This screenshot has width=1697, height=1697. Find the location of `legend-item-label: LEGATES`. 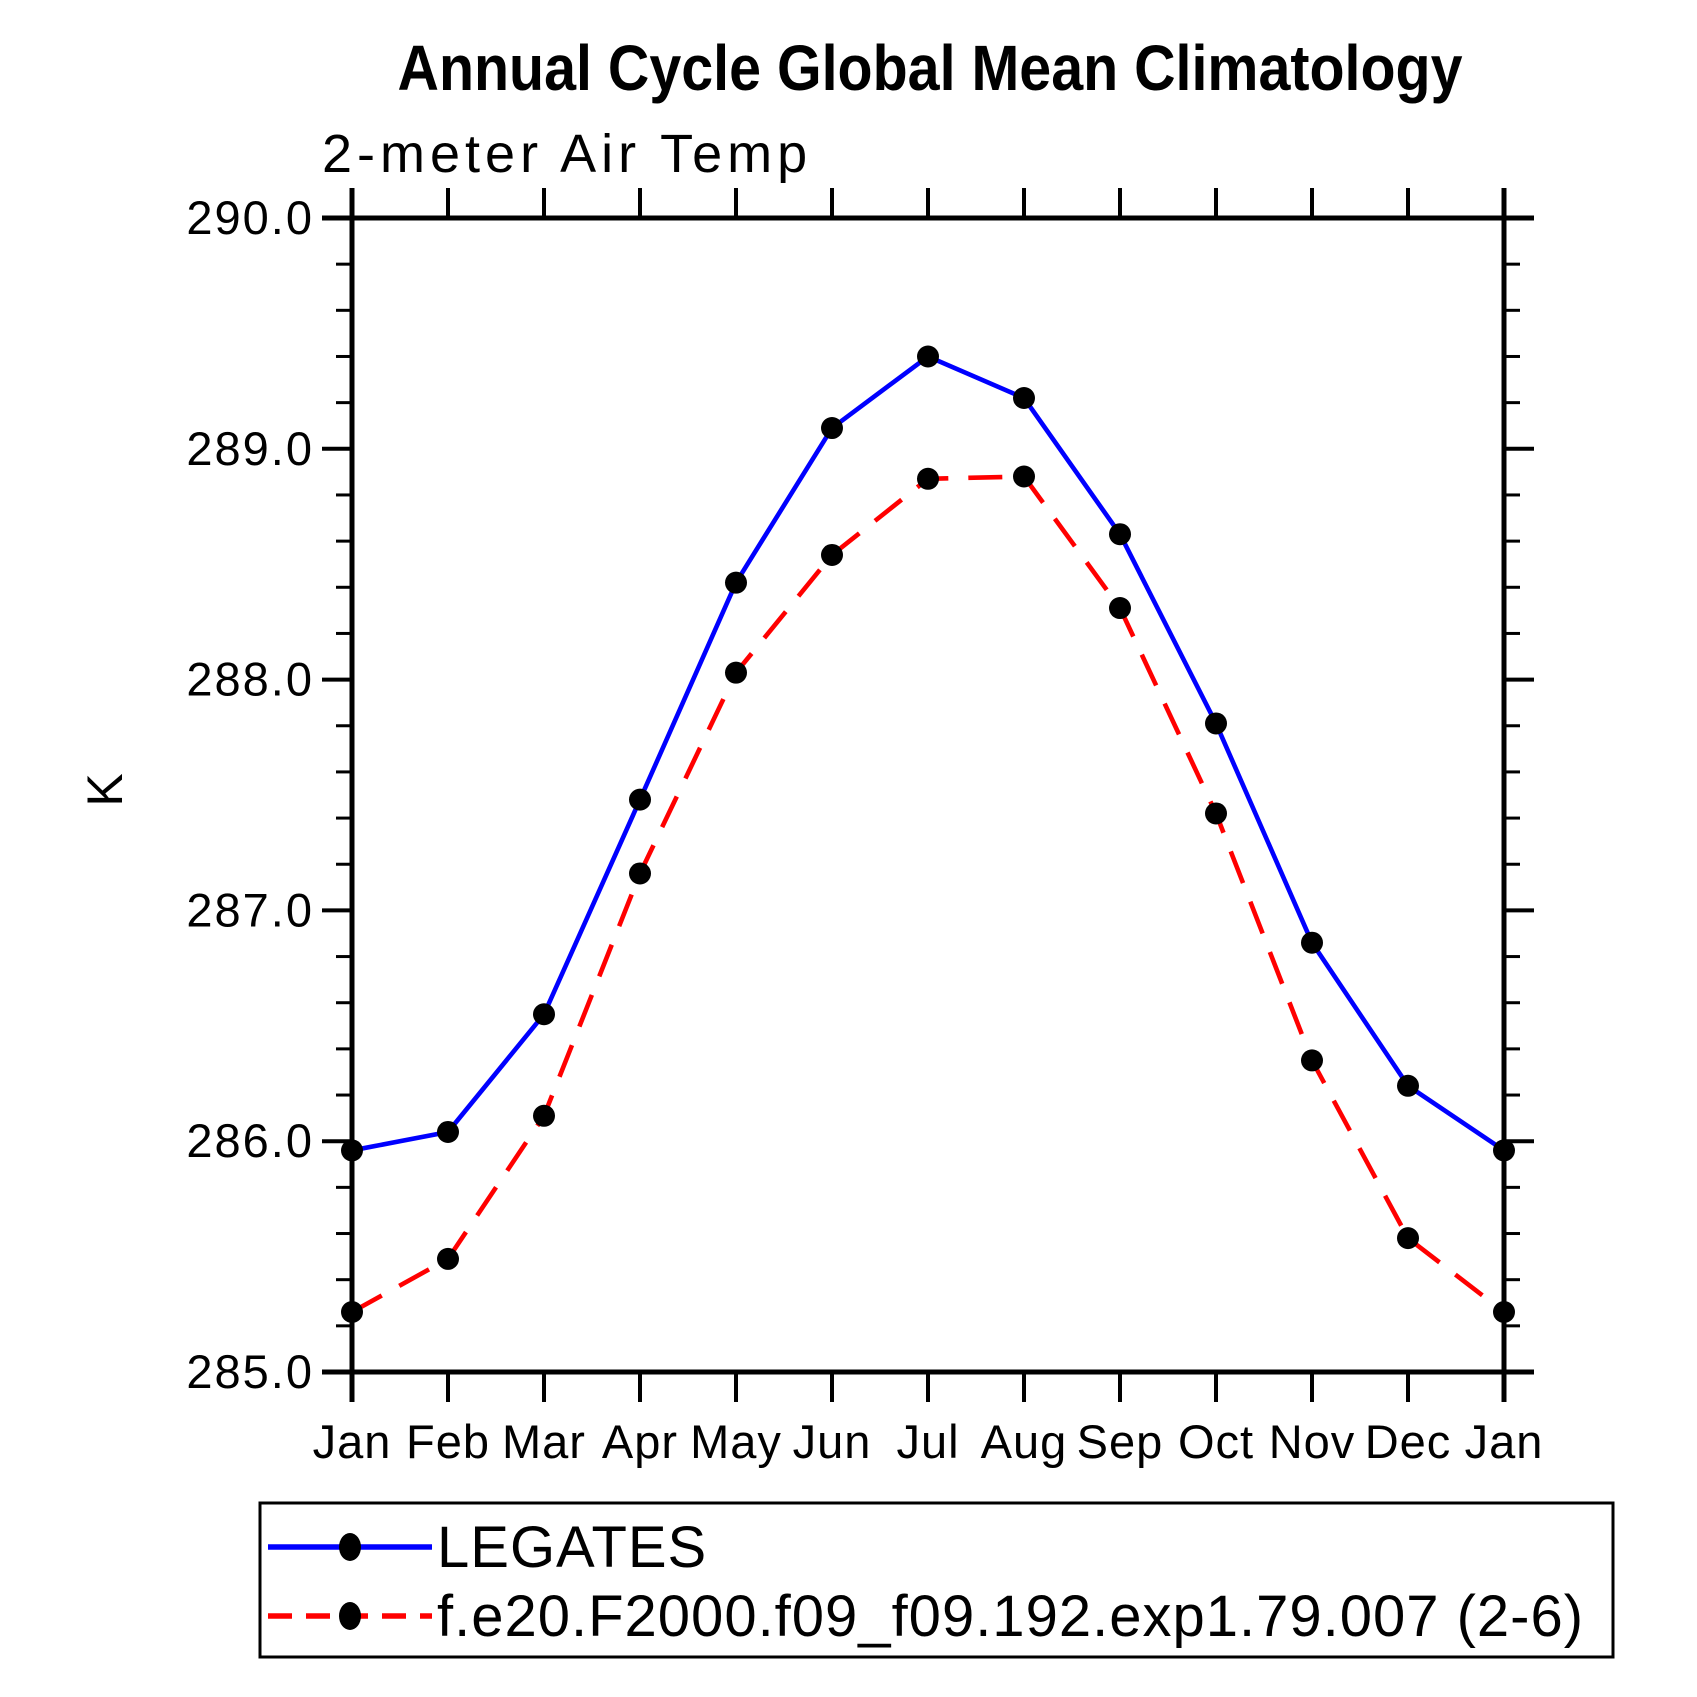

legend-item-label: LEGATES is located at coordinates (572, 1547).